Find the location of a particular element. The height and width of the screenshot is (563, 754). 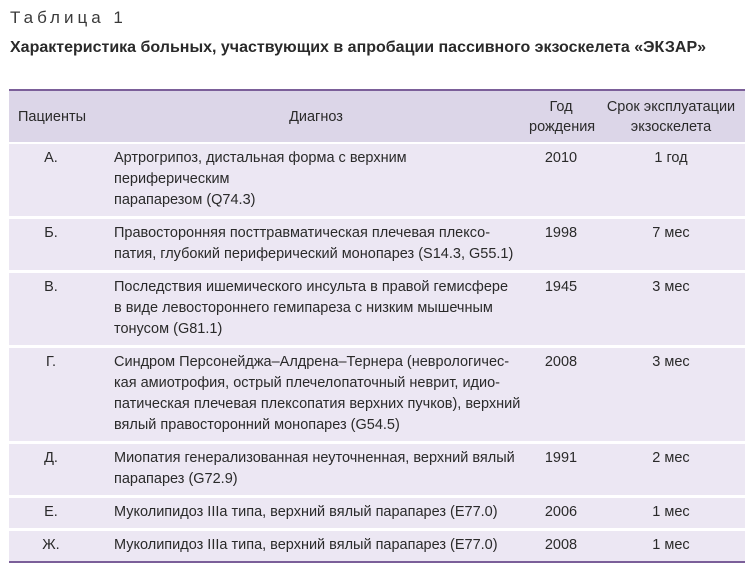

table-number-label: Таблица 1 is located at coordinates (68, 17).